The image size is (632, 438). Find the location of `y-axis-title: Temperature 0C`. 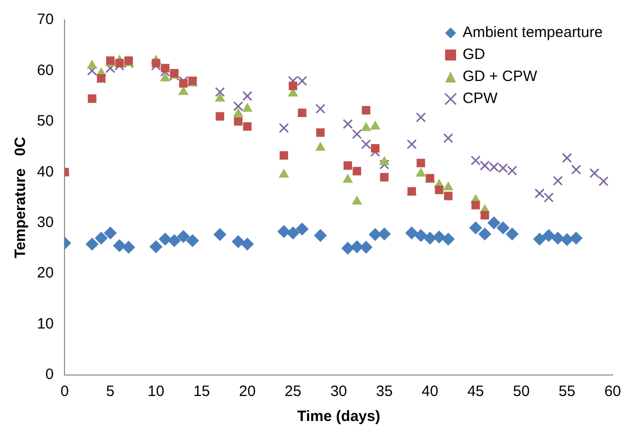

y-axis-title: Temperature 0C is located at coordinates (21, 197).